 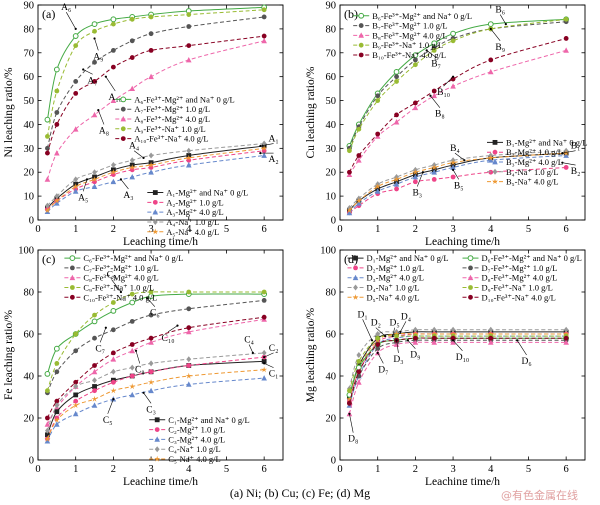 What do you see at coordinates (189, 328) in the screenshot?
I see `data-point-C10` at bounding box center [189, 328].